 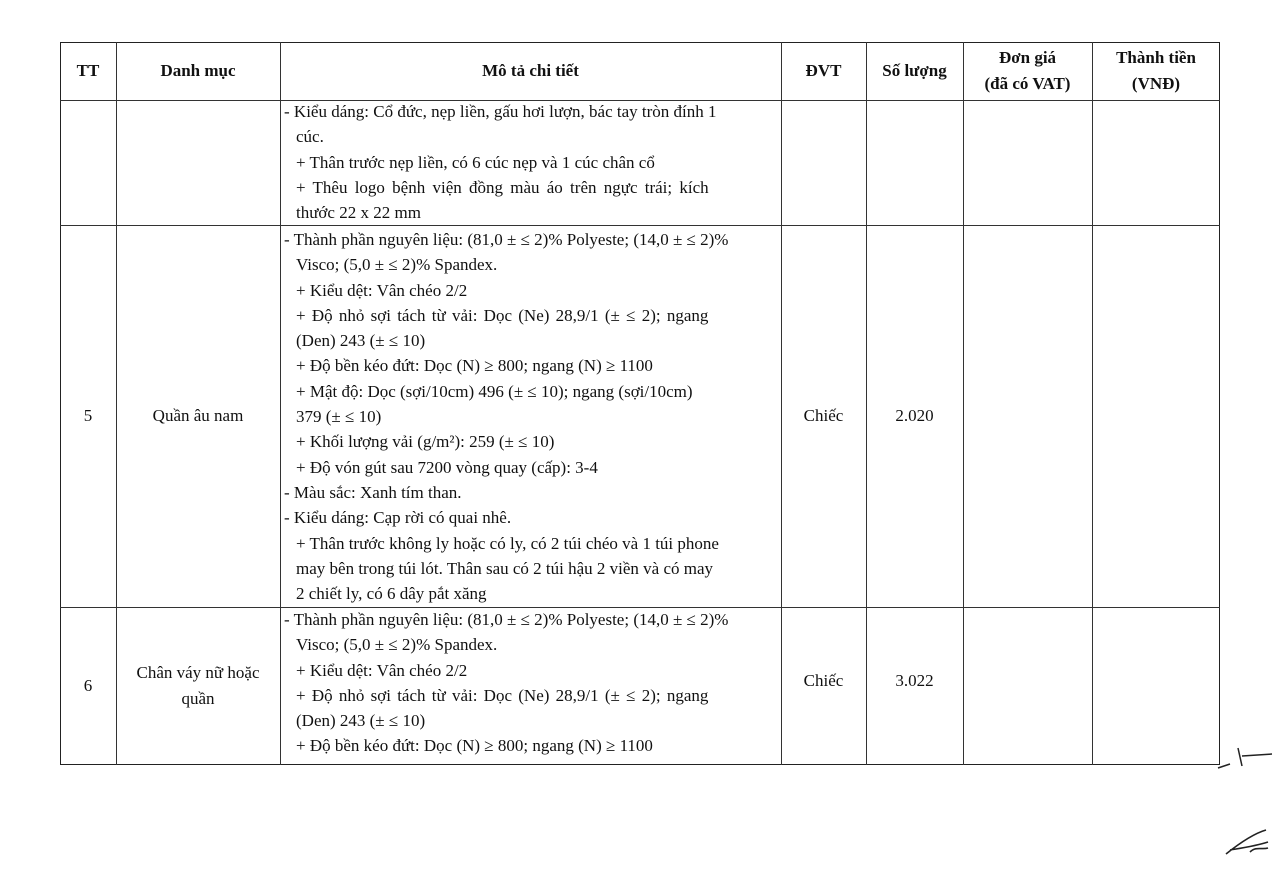 I want to click on row-danh-muc-line2: quần, so click(x=198, y=698).